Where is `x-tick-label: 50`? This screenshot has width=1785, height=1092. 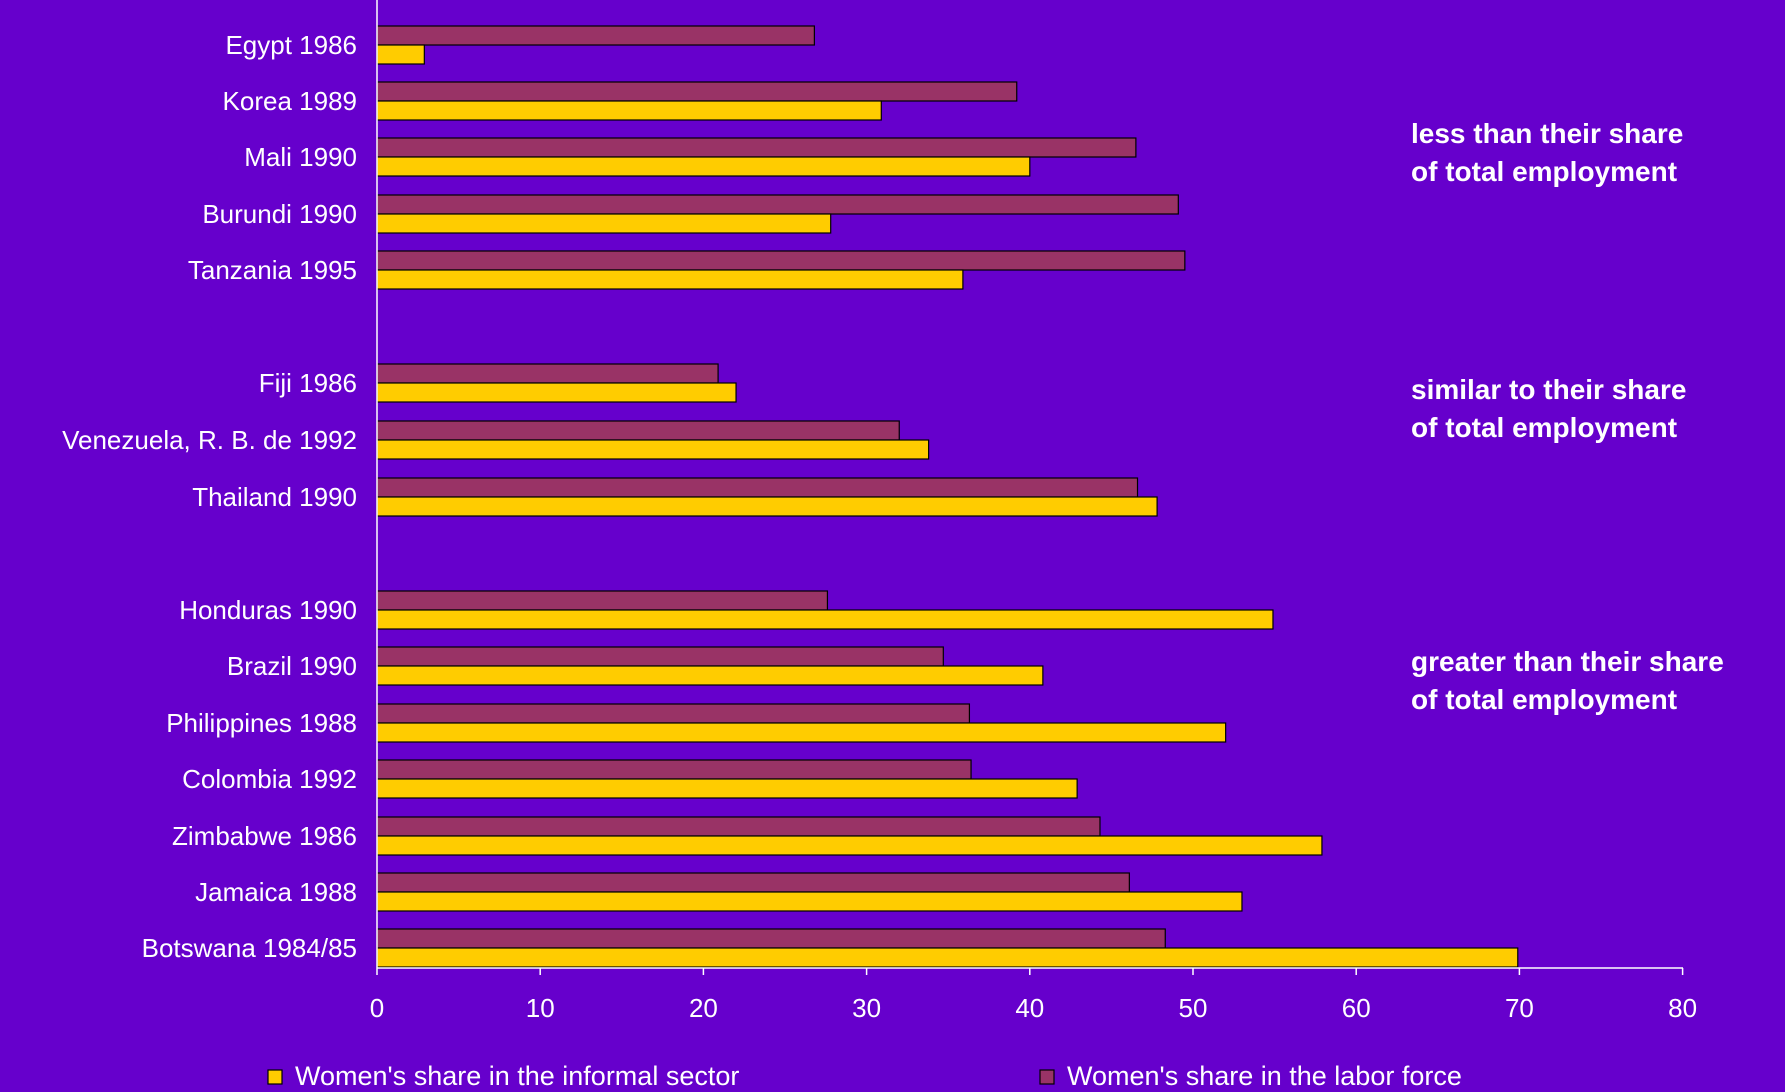 x-tick-label: 50 is located at coordinates (1193, 1008).